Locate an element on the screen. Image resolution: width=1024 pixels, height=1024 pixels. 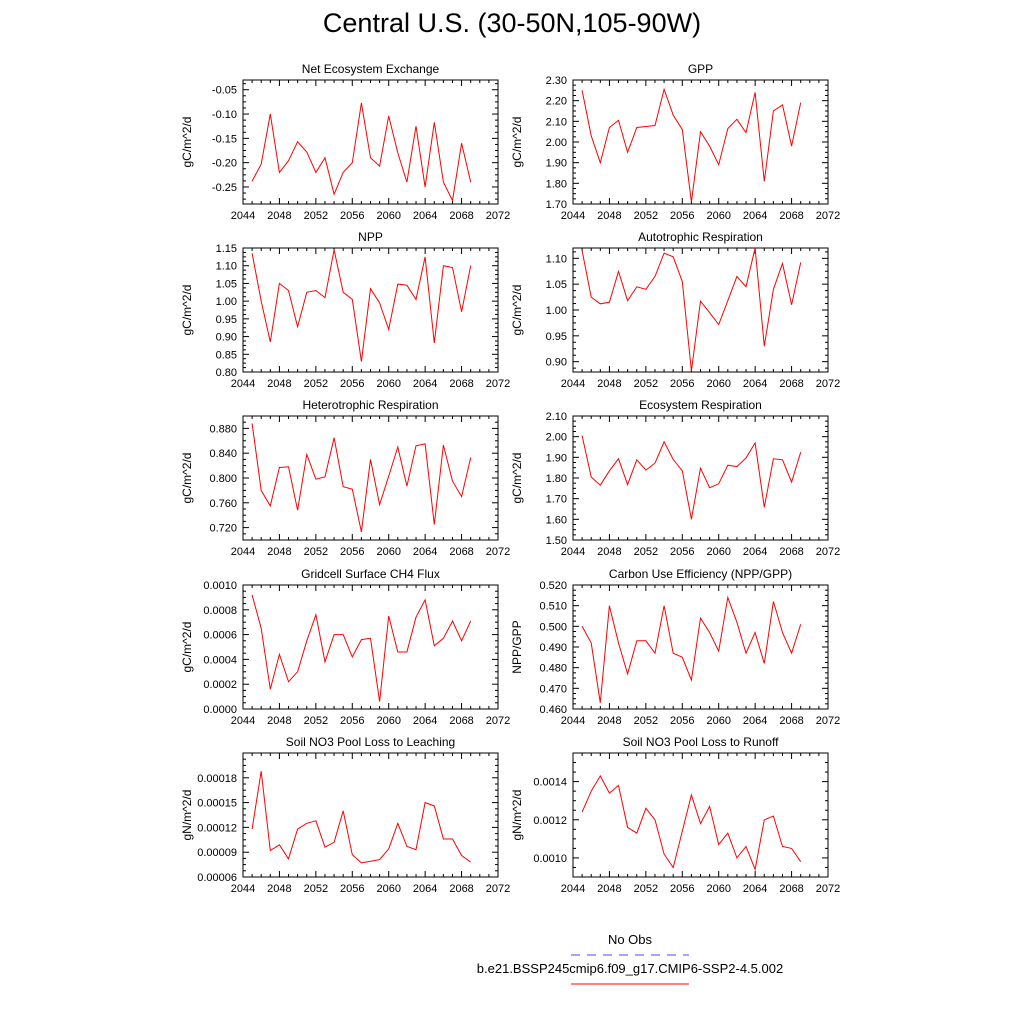
y-tick-label: 0.00006 is located at coordinates (217, 878).